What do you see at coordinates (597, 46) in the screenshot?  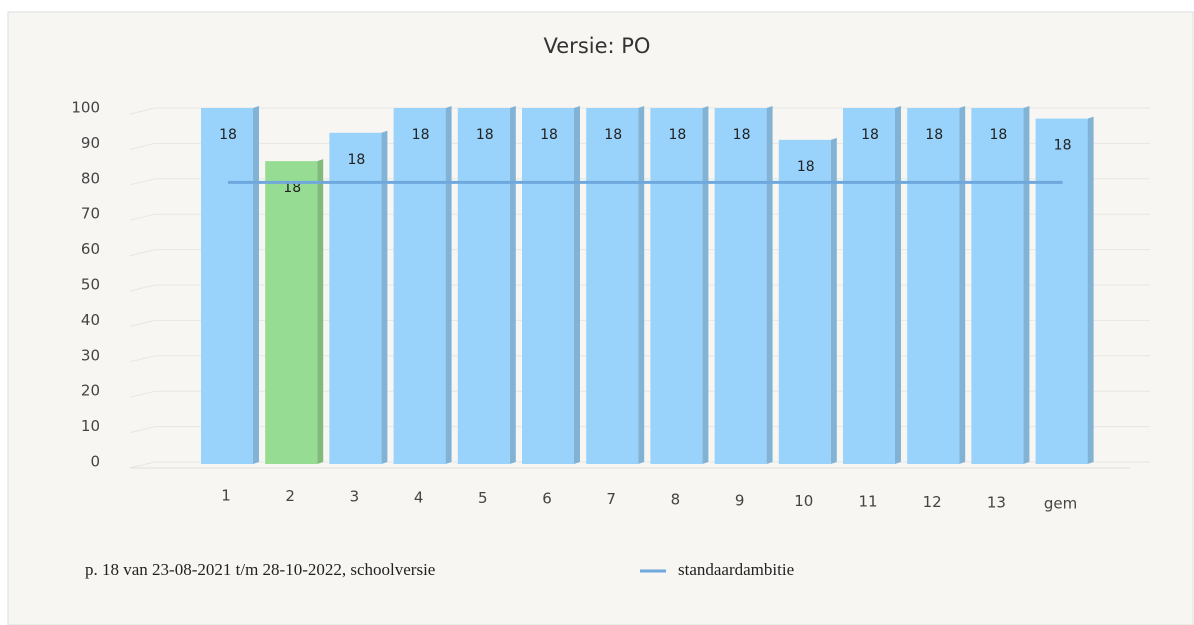 I see `chart-title: Versie: PO` at bounding box center [597, 46].